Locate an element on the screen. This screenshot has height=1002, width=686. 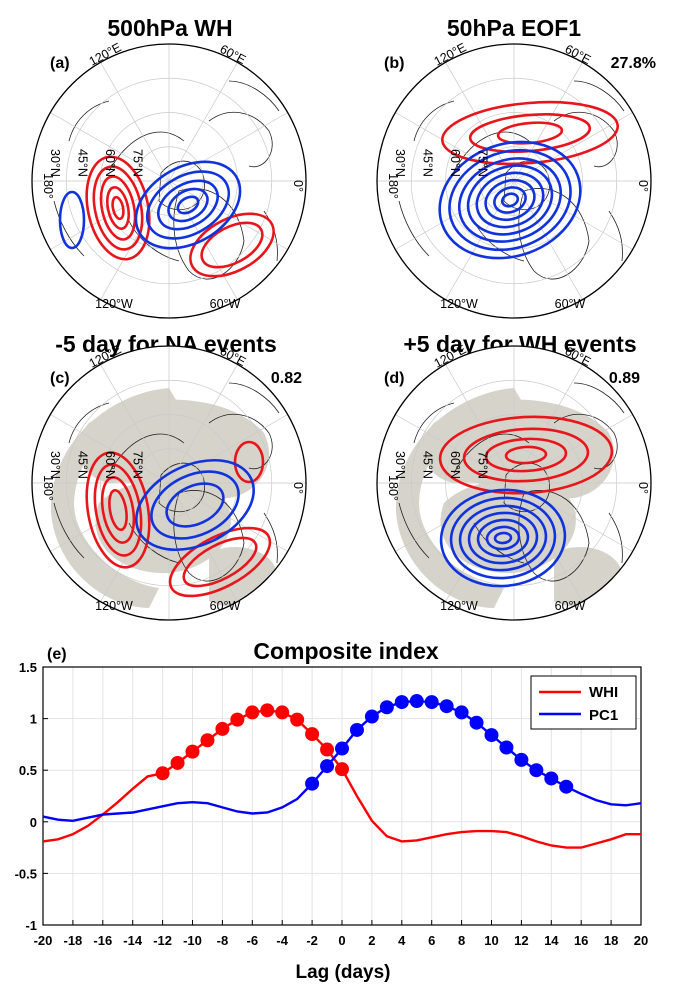
x-tick-label: 20 is located at coordinates (641, 940).